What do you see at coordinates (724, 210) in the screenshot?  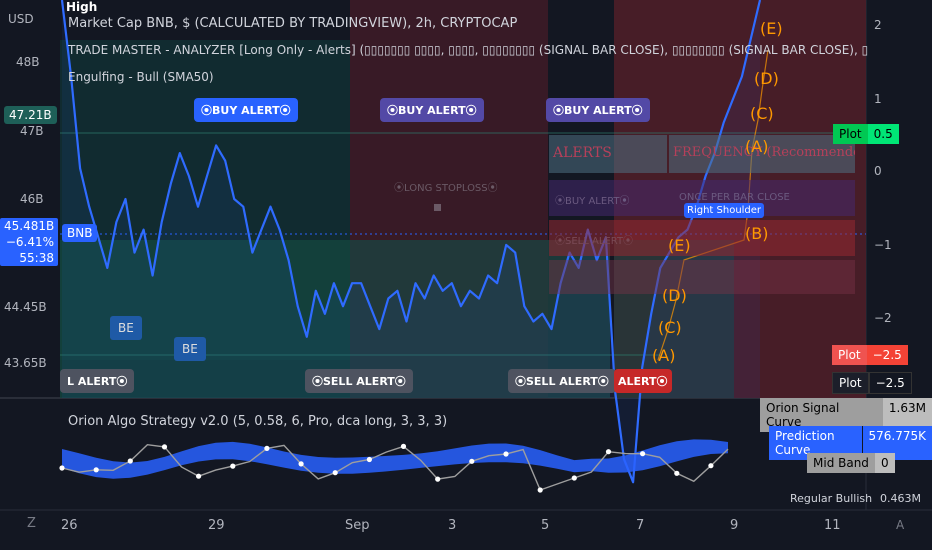 I see `right-shoulder-label: Right Shoulder` at bounding box center [724, 210].